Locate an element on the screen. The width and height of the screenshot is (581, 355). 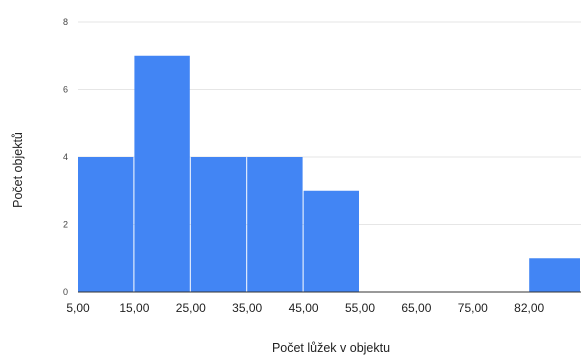
y-tick-label: 2 is located at coordinates (65, 225).